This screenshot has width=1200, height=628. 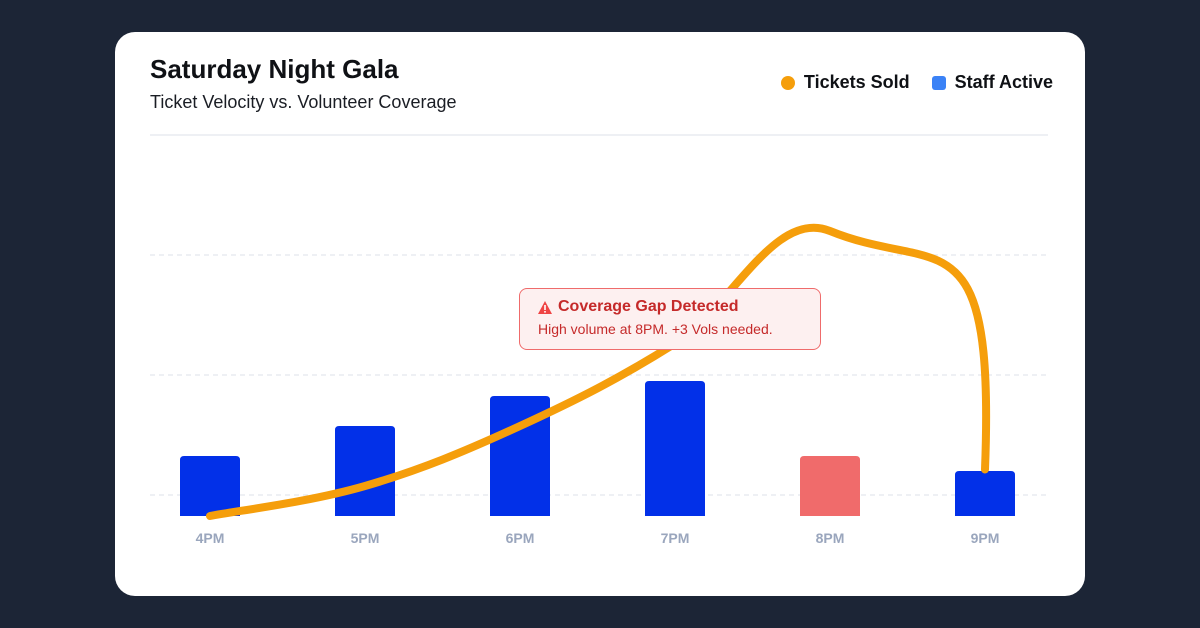 I want to click on alert-text: High volume at 8PM. +3 Vols needed., so click(x=655, y=329).